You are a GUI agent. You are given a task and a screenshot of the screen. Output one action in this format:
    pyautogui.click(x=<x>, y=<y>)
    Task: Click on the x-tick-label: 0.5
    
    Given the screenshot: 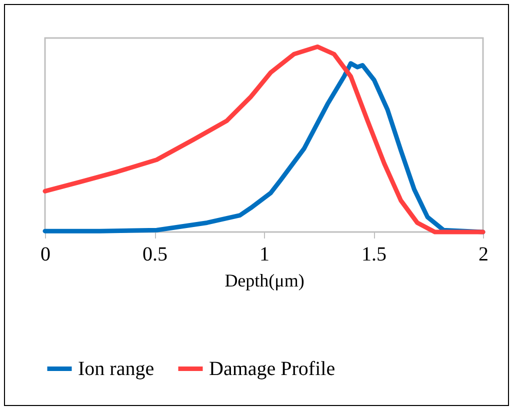 What is the action you would take?
    pyautogui.click(x=155, y=255)
    